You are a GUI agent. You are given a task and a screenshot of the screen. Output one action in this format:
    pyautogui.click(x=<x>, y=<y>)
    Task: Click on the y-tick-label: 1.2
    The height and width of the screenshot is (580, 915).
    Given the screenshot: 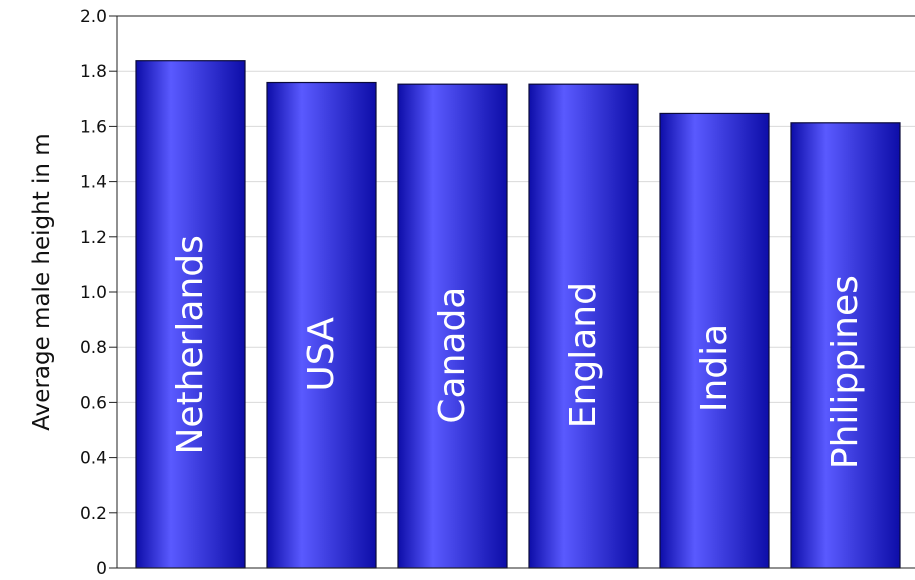 What is the action you would take?
    pyautogui.click(x=93, y=238)
    